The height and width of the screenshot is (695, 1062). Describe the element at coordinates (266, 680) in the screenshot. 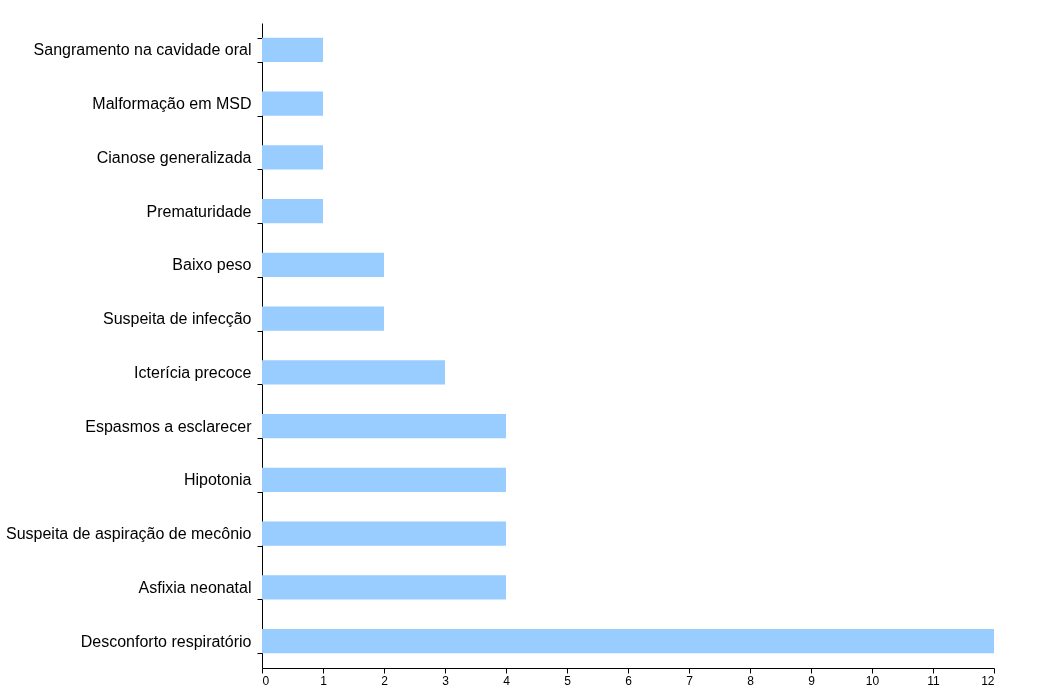

I see `x-tick-label: 0` at that location.